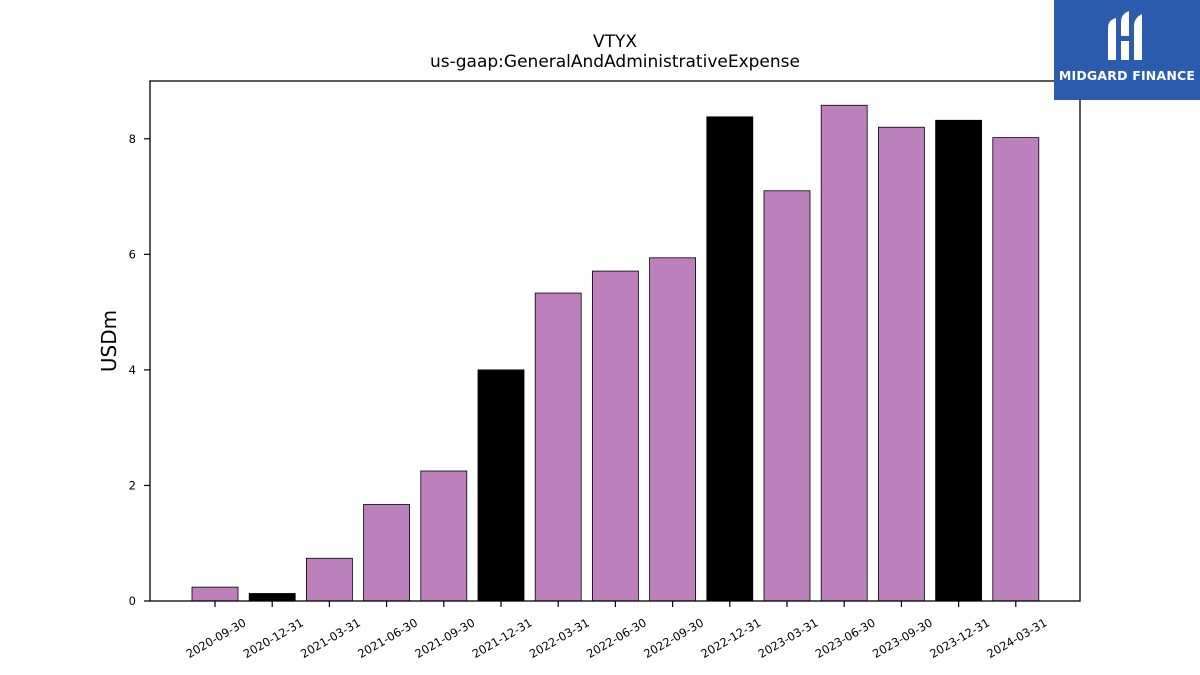  I want to click on midgard-logo-icon, so click(1125, 35).